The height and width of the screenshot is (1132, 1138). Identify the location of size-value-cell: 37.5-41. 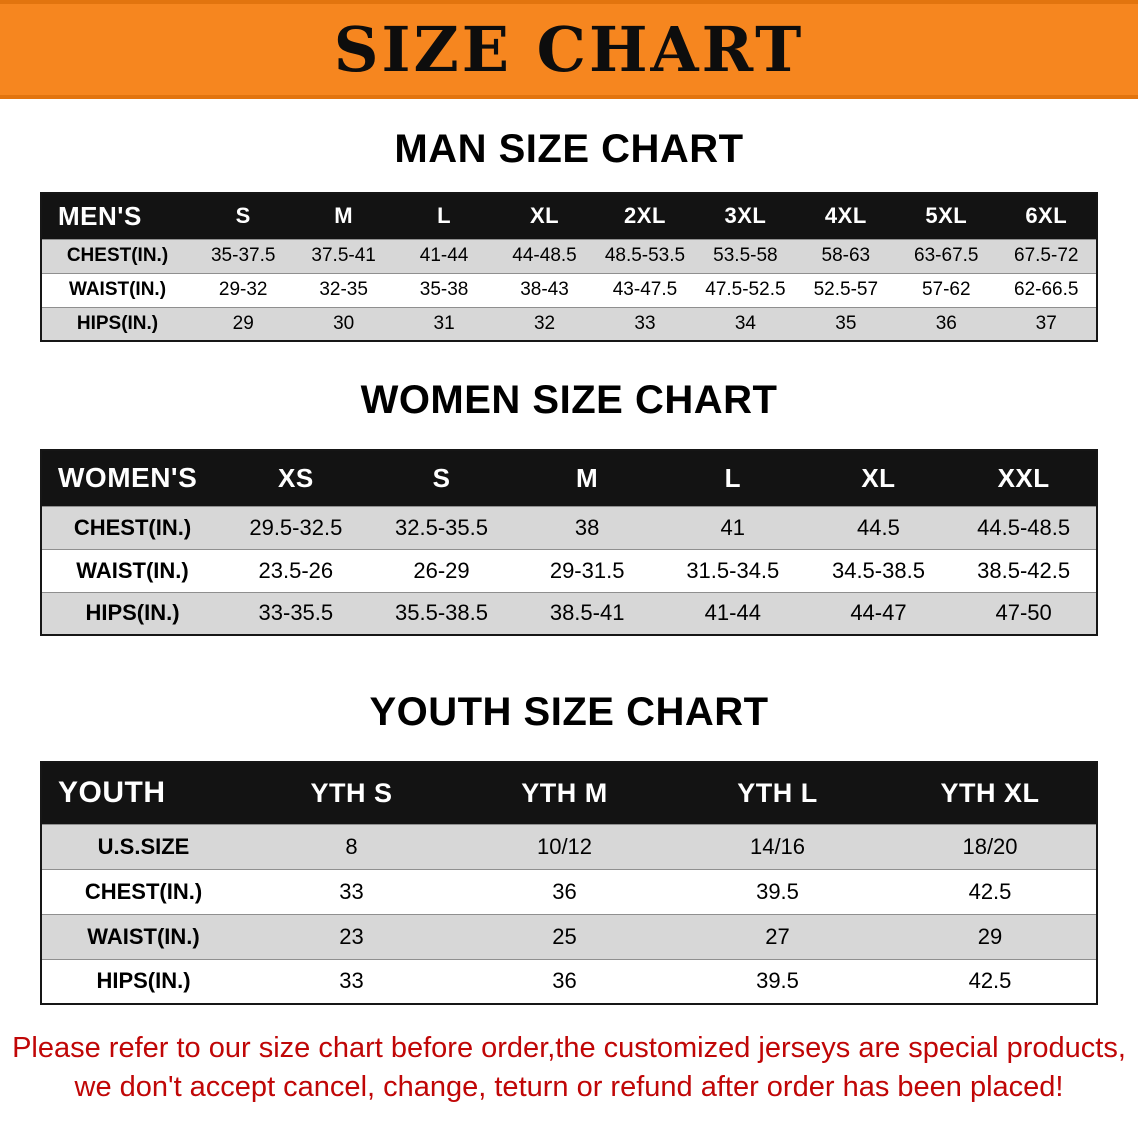
(343, 255).